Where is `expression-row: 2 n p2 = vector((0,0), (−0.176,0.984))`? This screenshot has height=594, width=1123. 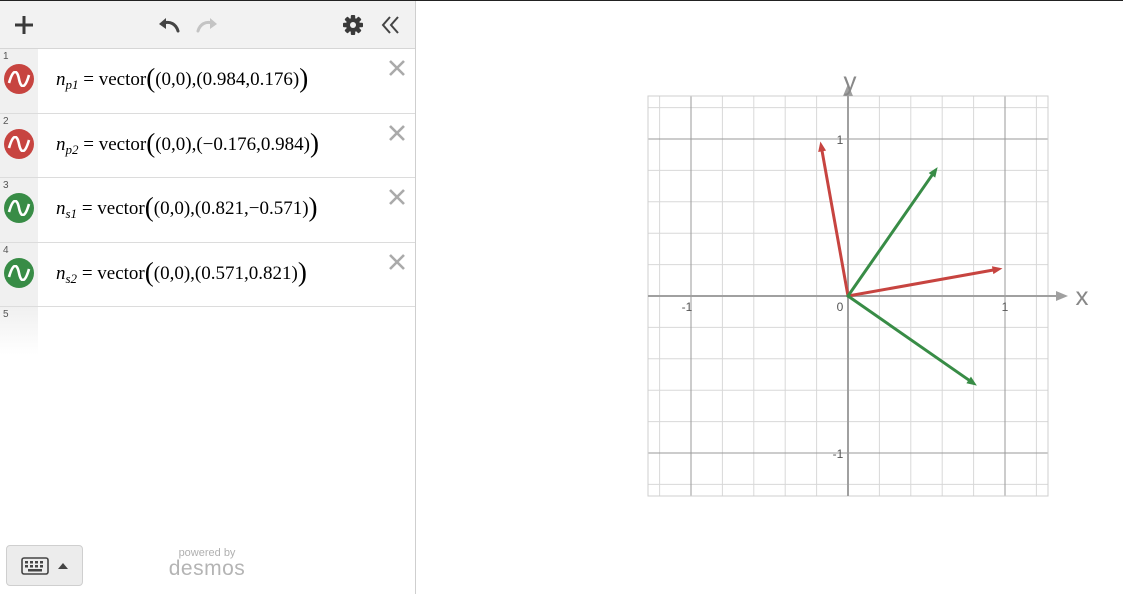
expression-row: 2 n p2 = vector((0,0), (−0.176,0.984)) is located at coordinates (207, 145).